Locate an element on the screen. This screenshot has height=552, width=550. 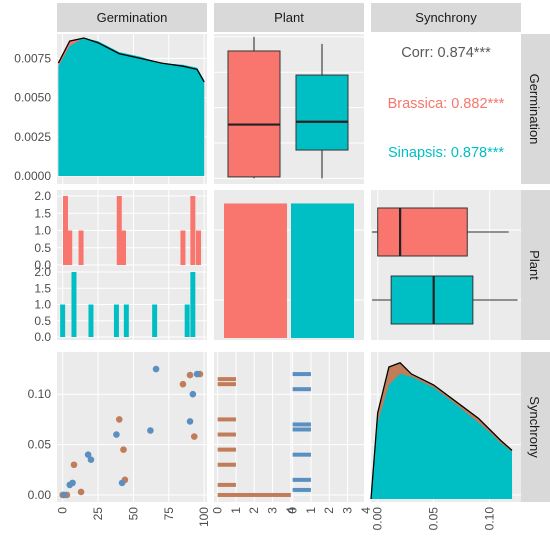
y-tick-label-density: 0.0075 is located at coordinates (32, 58).